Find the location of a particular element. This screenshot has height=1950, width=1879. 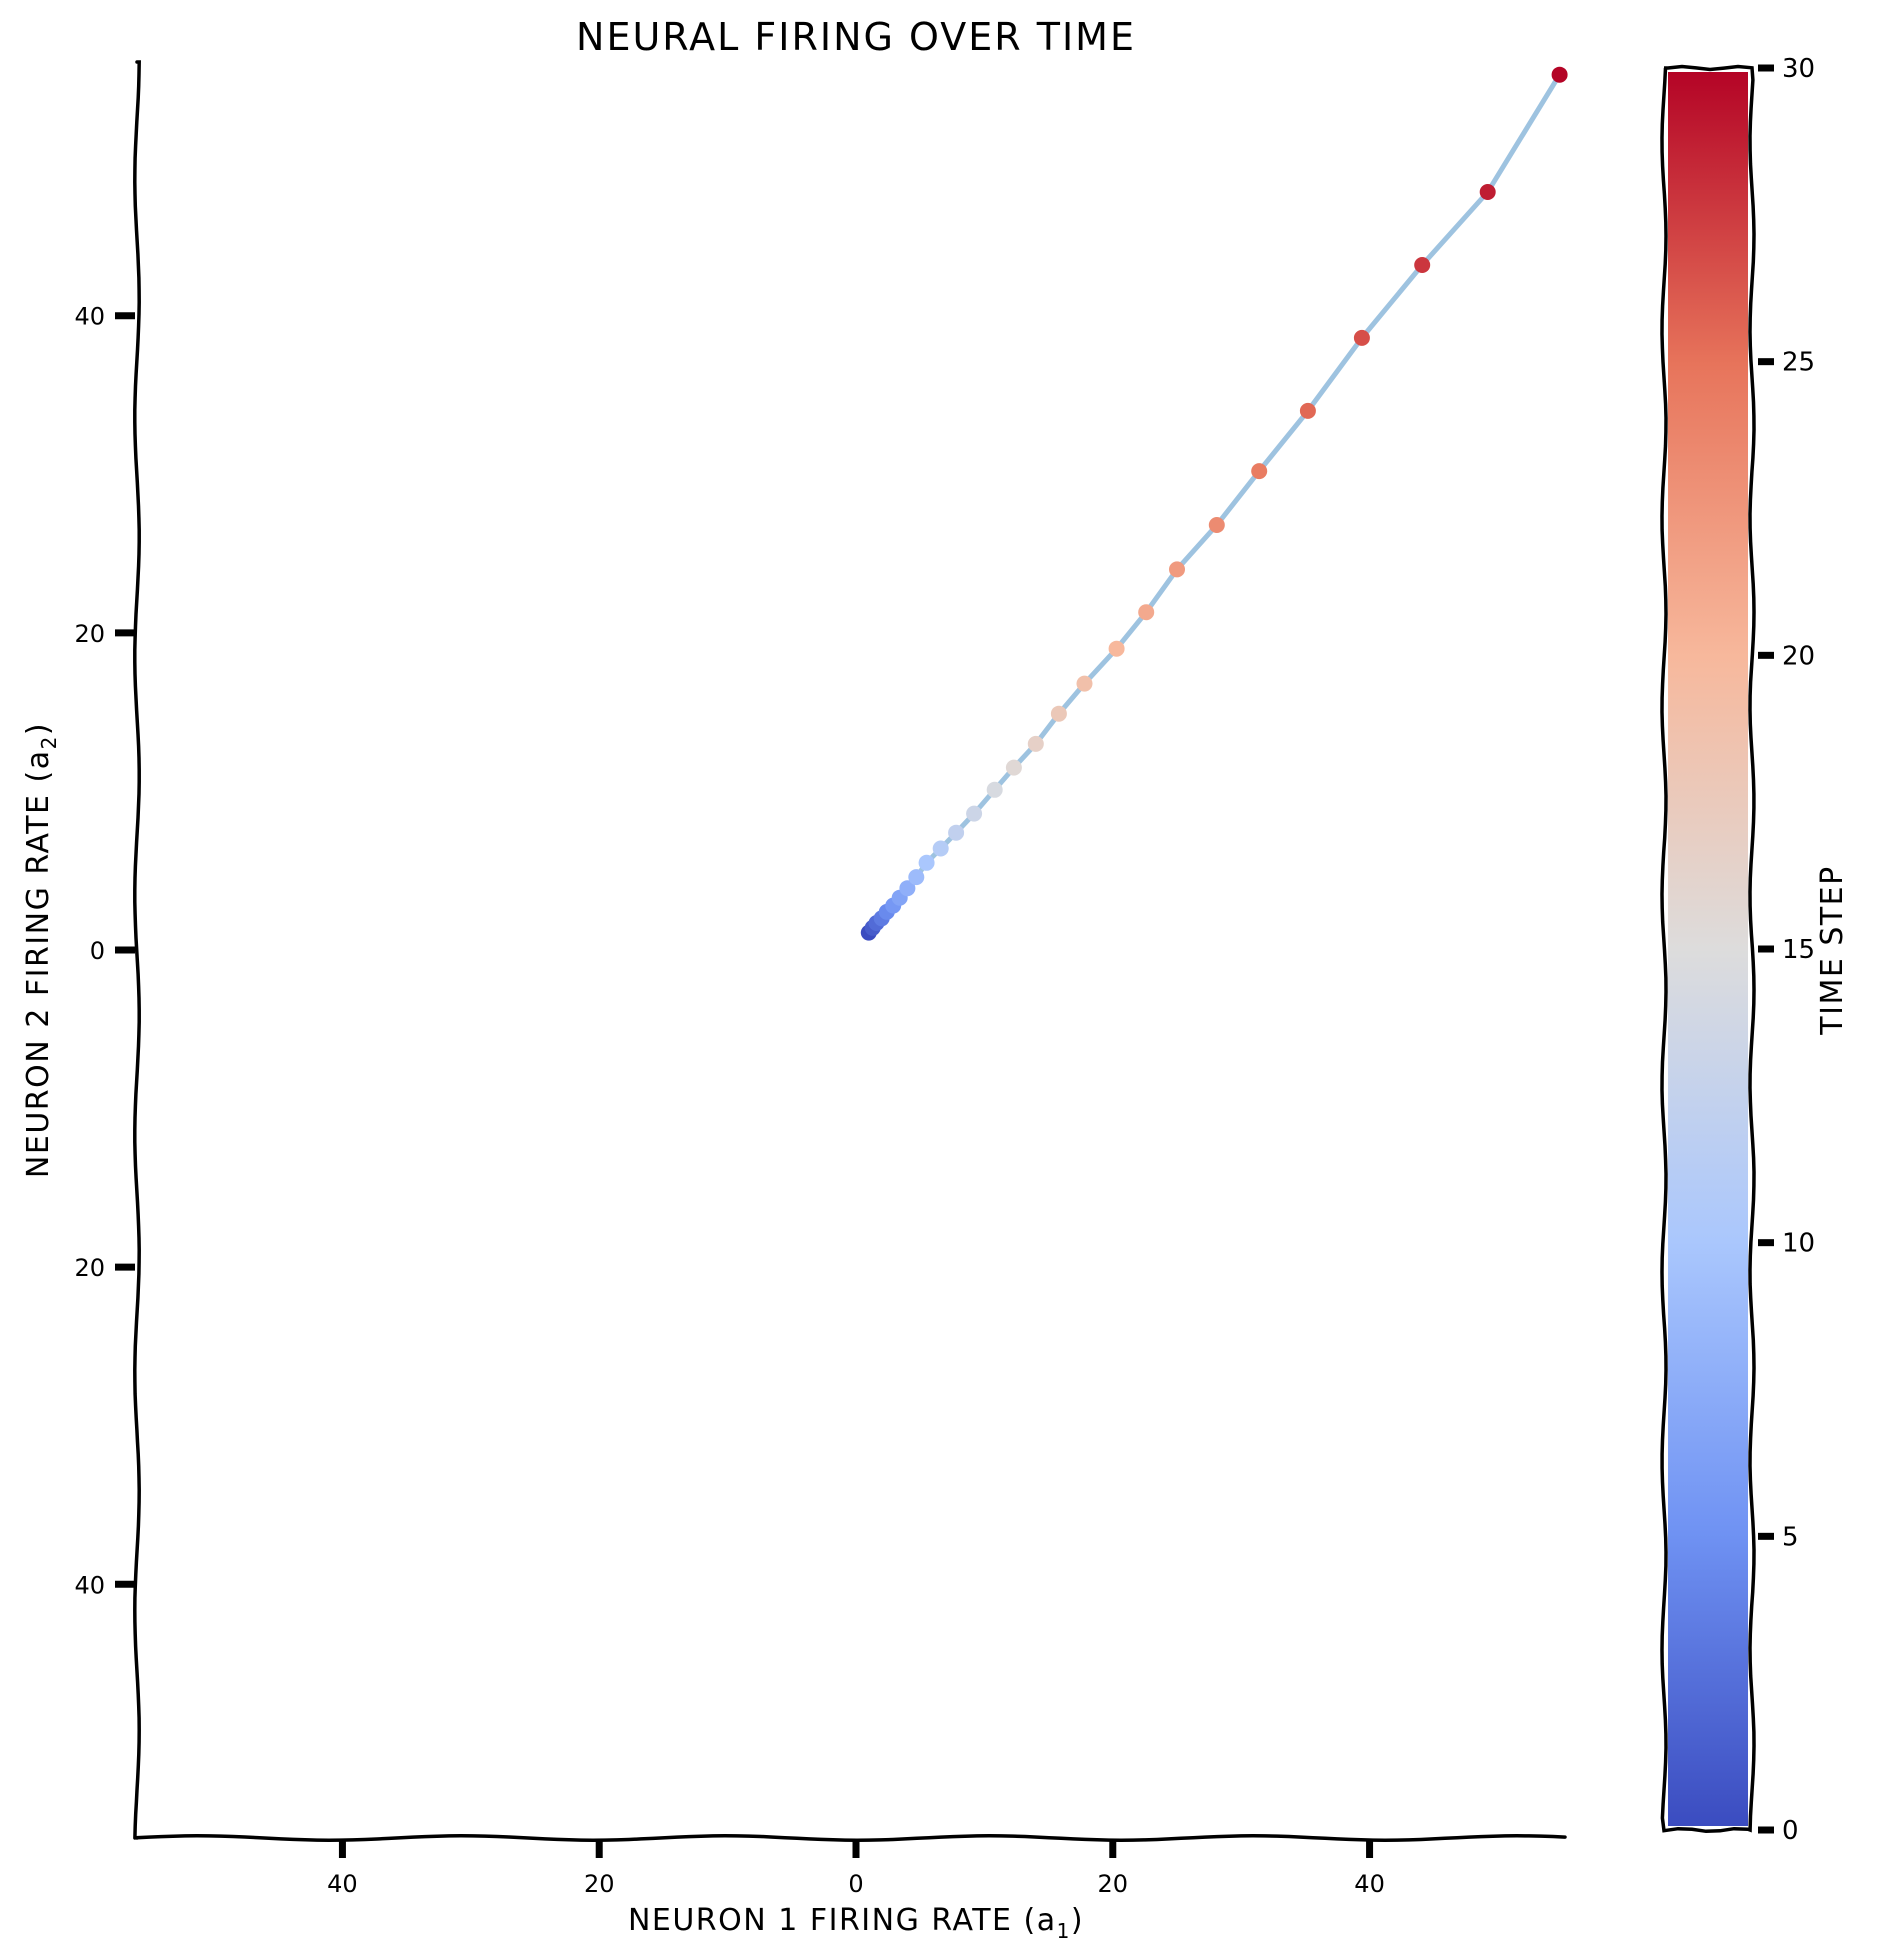

x-axis-label: NEURON 1 FIRING RATE (a1) is located at coordinates (856, 1923).